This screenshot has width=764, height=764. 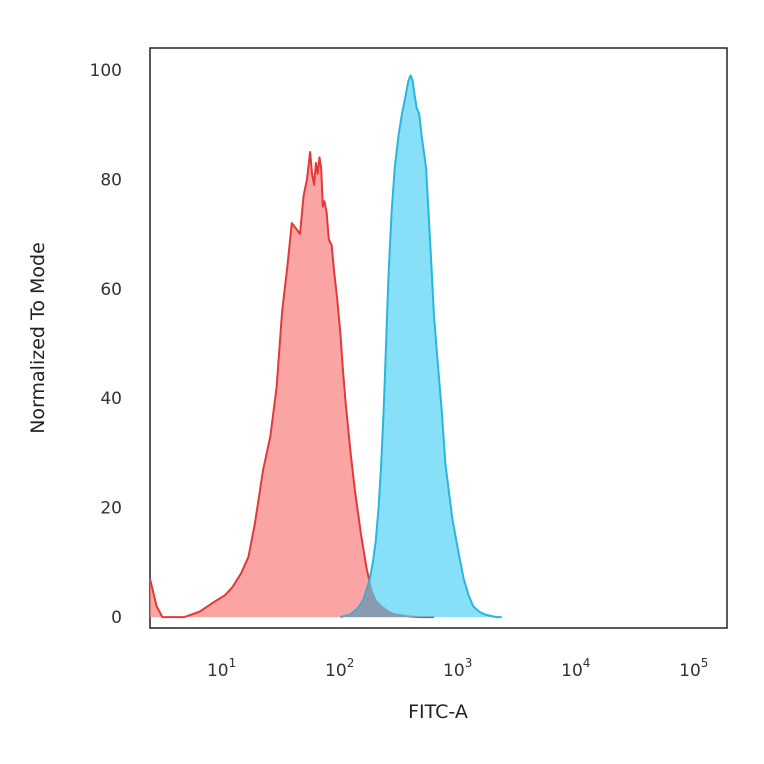 What do you see at coordinates (339, 668) in the screenshot?
I see `x-tick-label: 10²` at bounding box center [339, 668].